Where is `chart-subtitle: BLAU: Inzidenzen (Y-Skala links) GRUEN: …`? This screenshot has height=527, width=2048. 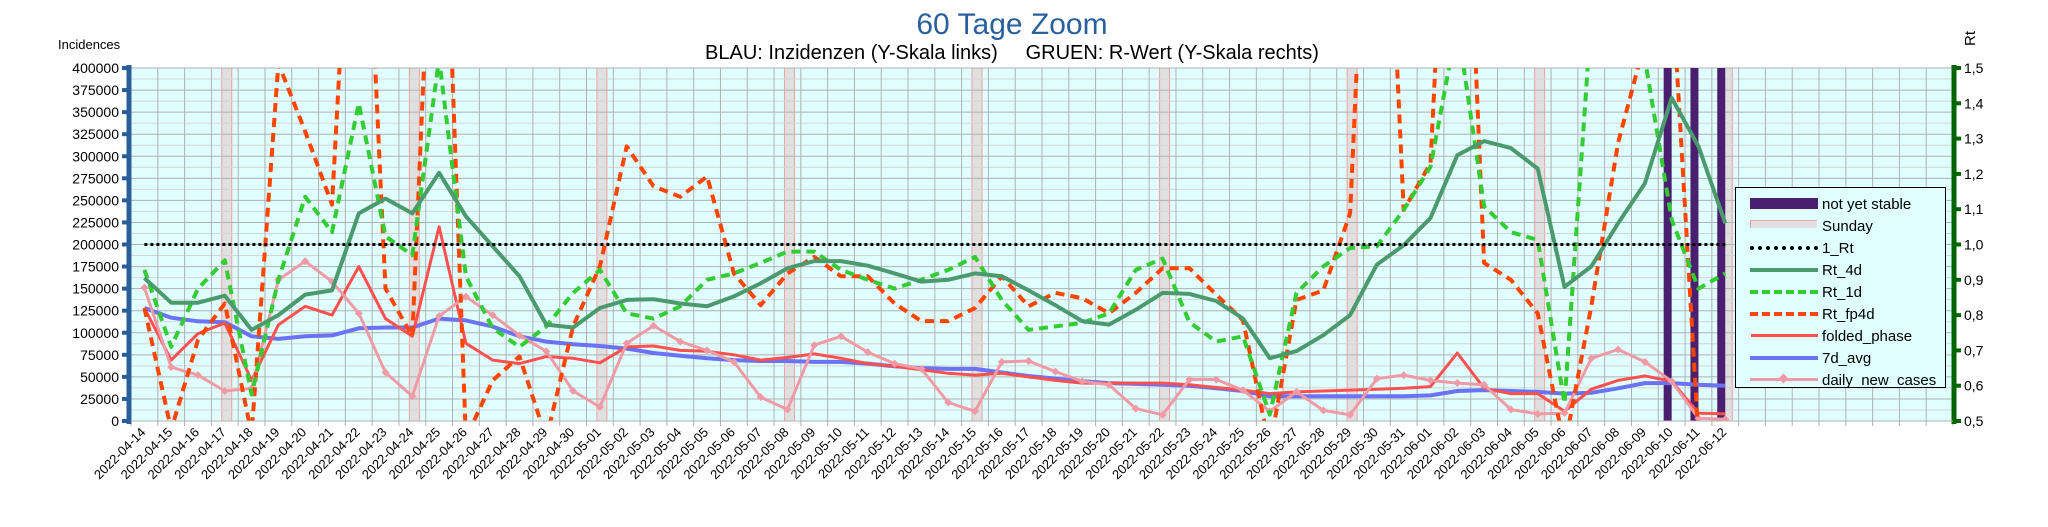
chart-subtitle: BLAU: Inzidenzen (Y-Skala links) GRUEN: … is located at coordinates (1012, 53).